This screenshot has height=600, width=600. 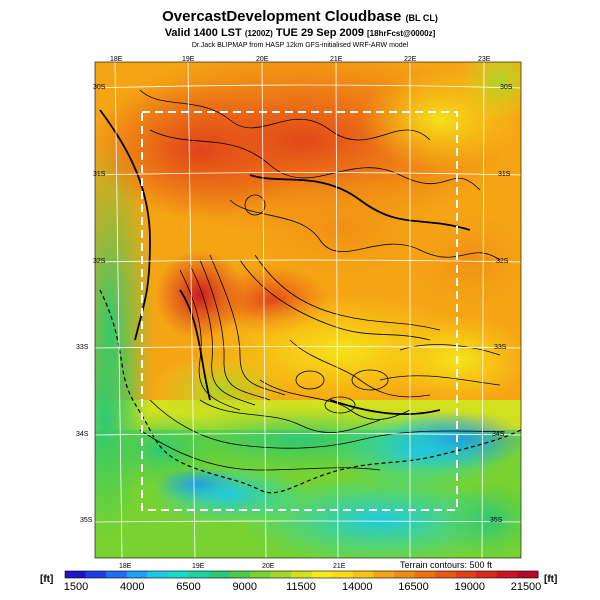 I want to click on colorbar, so click(x=301, y=574).